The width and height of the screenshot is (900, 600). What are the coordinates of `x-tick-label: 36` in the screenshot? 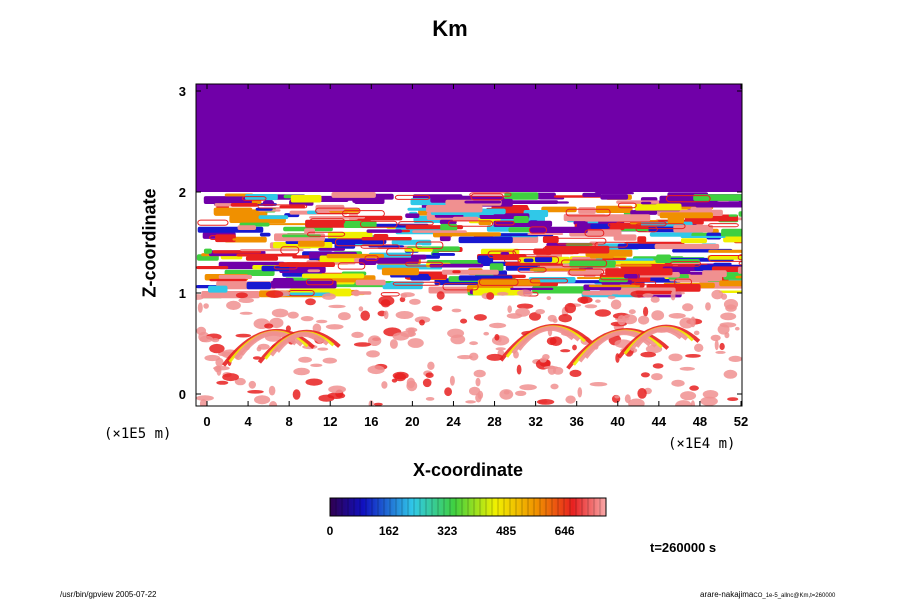 It's located at (576, 421).